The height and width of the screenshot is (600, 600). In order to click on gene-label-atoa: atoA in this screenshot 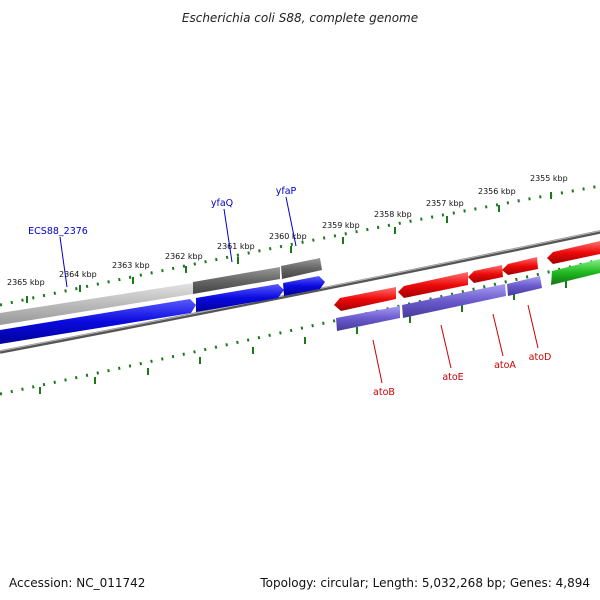, I will do `click(505, 365)`.